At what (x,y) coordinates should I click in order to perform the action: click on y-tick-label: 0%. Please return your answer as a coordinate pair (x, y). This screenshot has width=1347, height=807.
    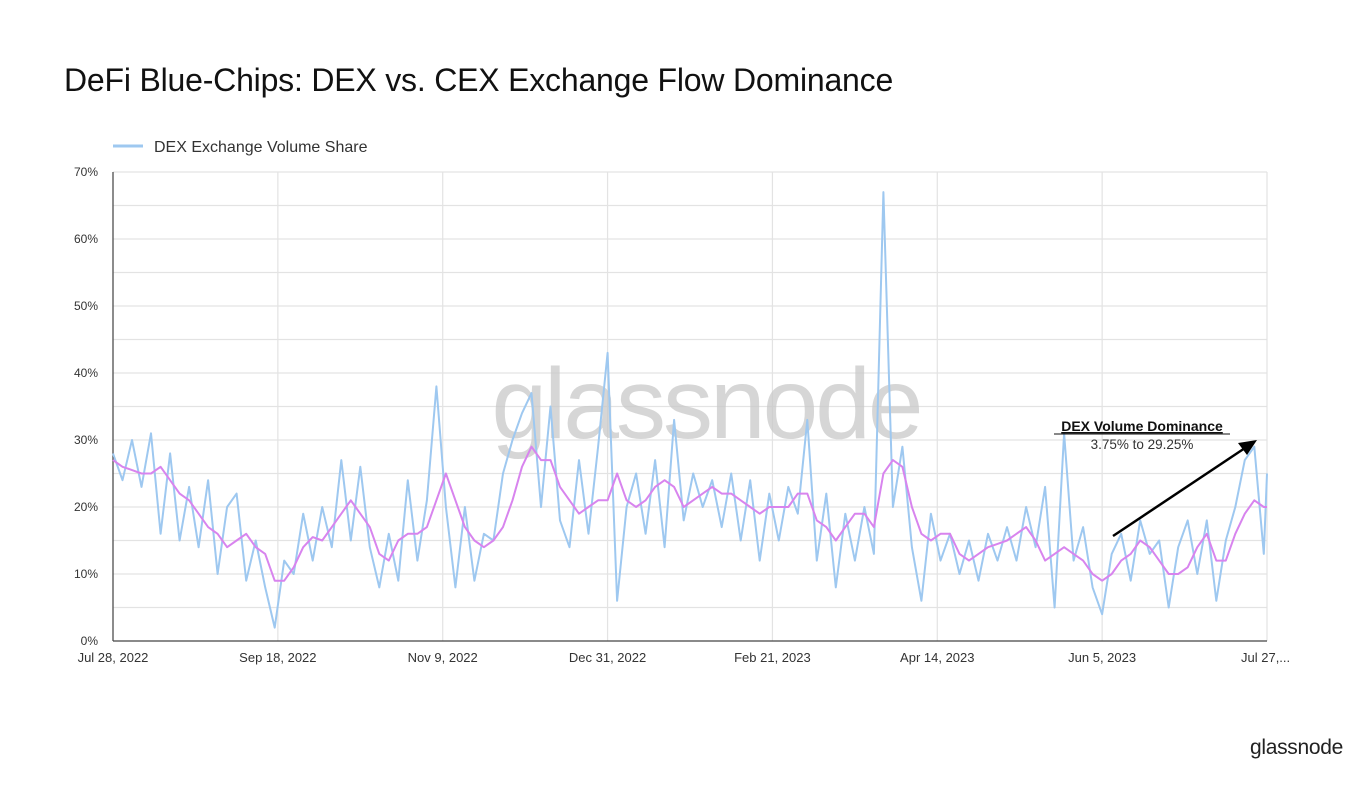
    Looking at the image, I should click on (90, 641).